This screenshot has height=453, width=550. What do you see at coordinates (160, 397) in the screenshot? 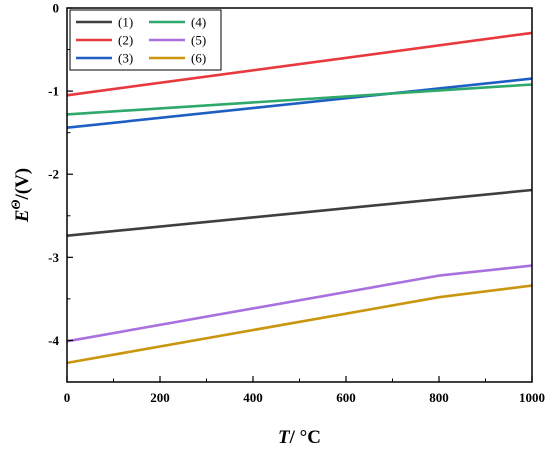
I see `x-tick-label: 200` at bounding box center [160, 397].